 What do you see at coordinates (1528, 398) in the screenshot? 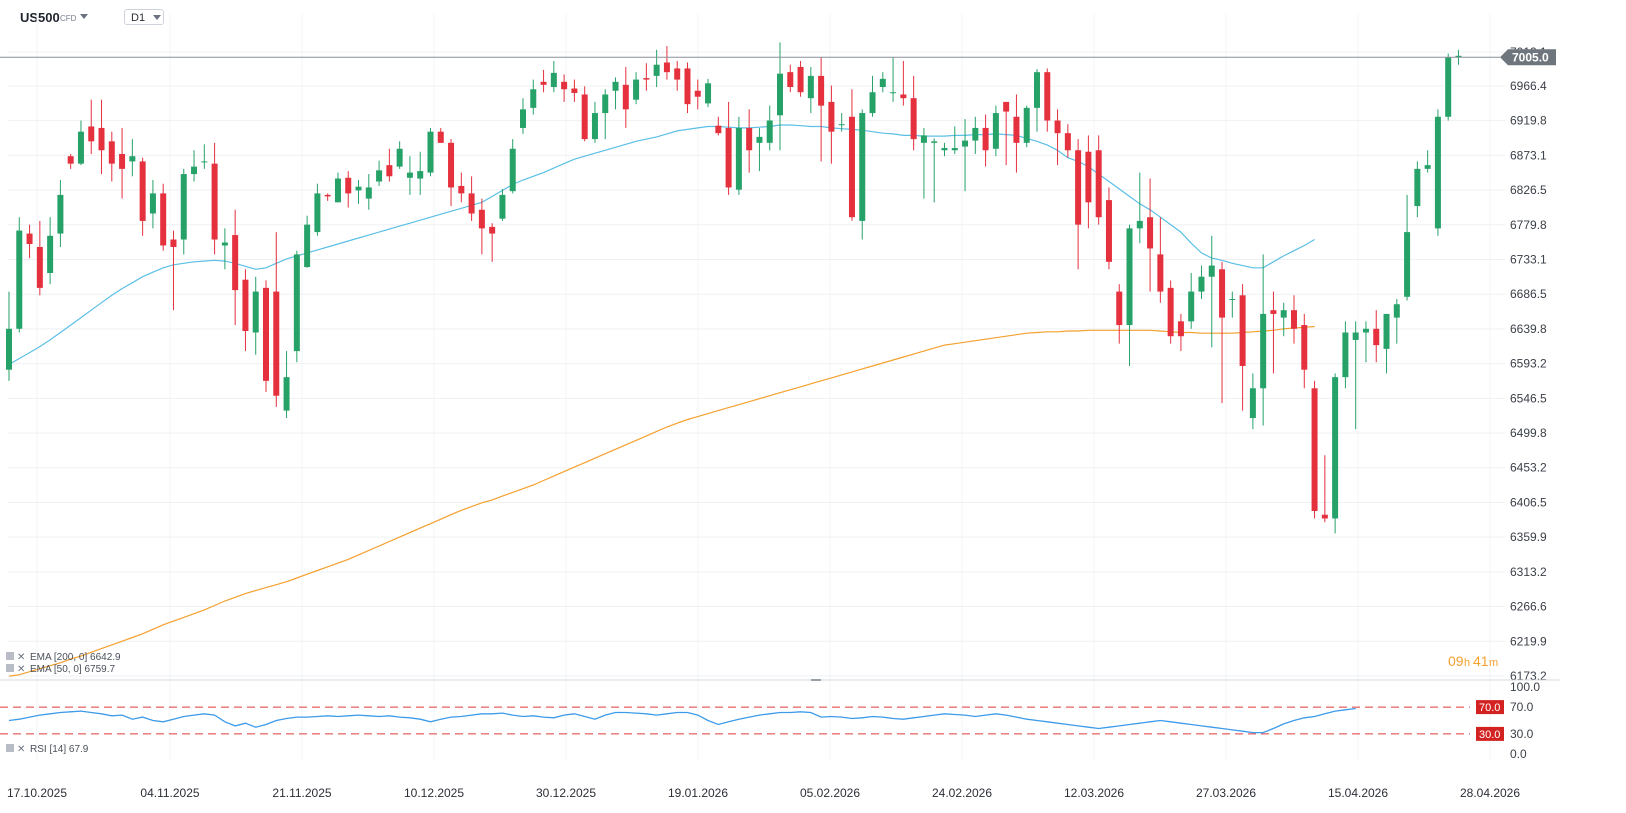
I see `y-tick-label: 6546.5` at bounding box center [1528, 398].